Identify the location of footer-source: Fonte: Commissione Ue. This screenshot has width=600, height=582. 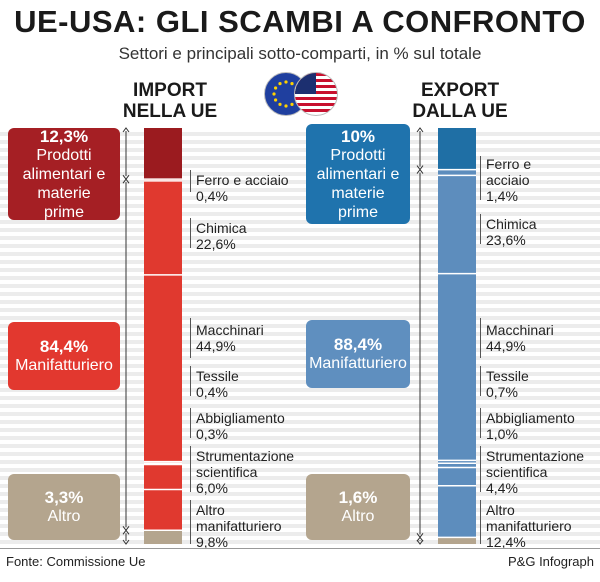
(76, 561).